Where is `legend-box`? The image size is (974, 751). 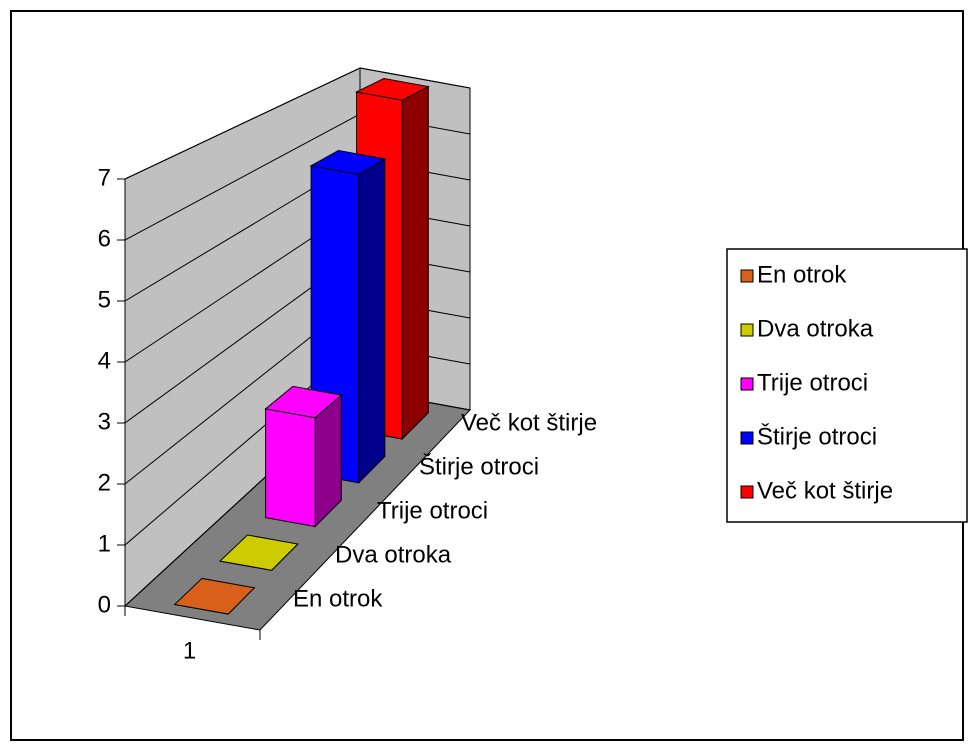
legend-box is located at coordinates (847, 385).